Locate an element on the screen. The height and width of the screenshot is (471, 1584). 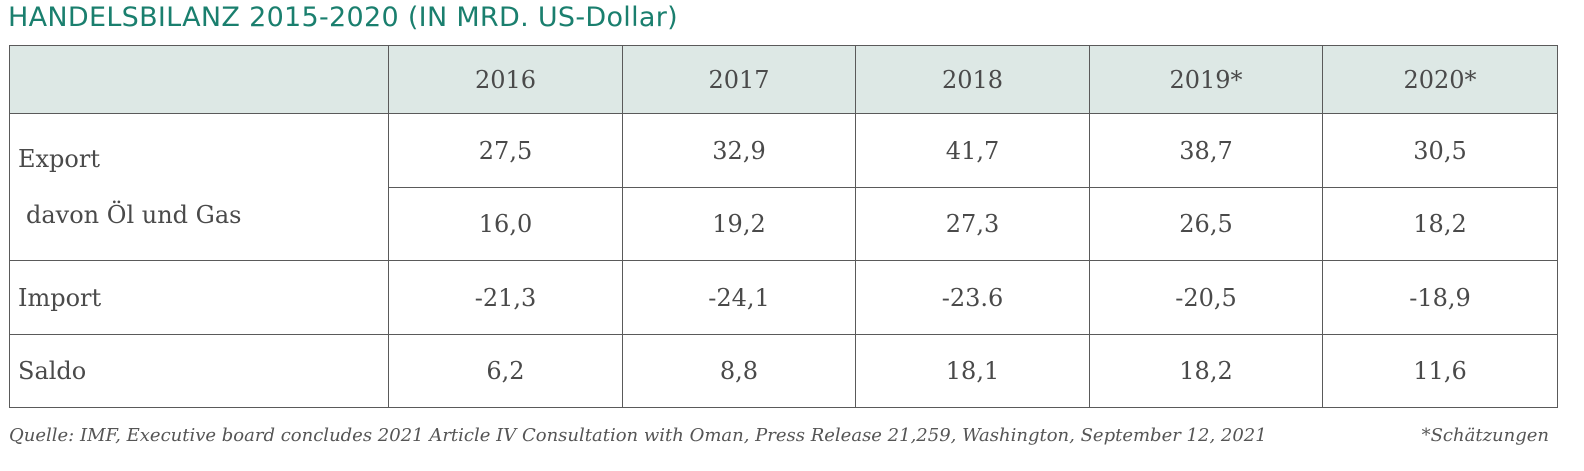
row-label-export-group: Export davon Öl und Gas is located at coordinates (199, 187).